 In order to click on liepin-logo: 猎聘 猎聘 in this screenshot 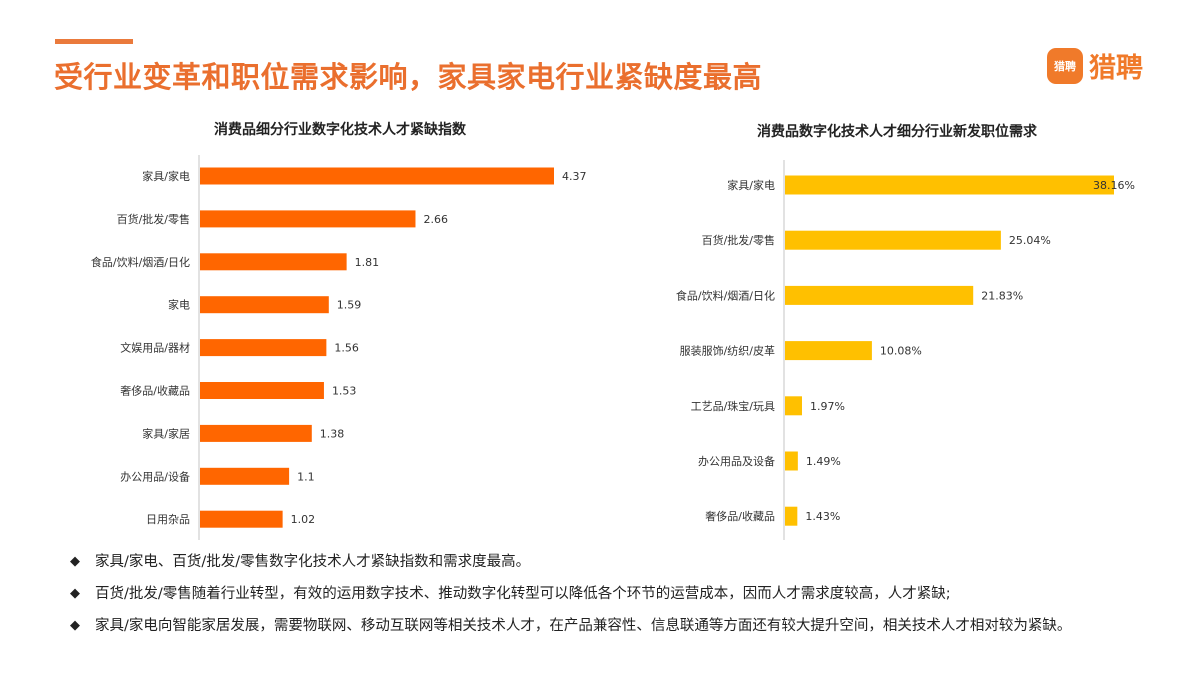, I will do `click(1095, 65)`.